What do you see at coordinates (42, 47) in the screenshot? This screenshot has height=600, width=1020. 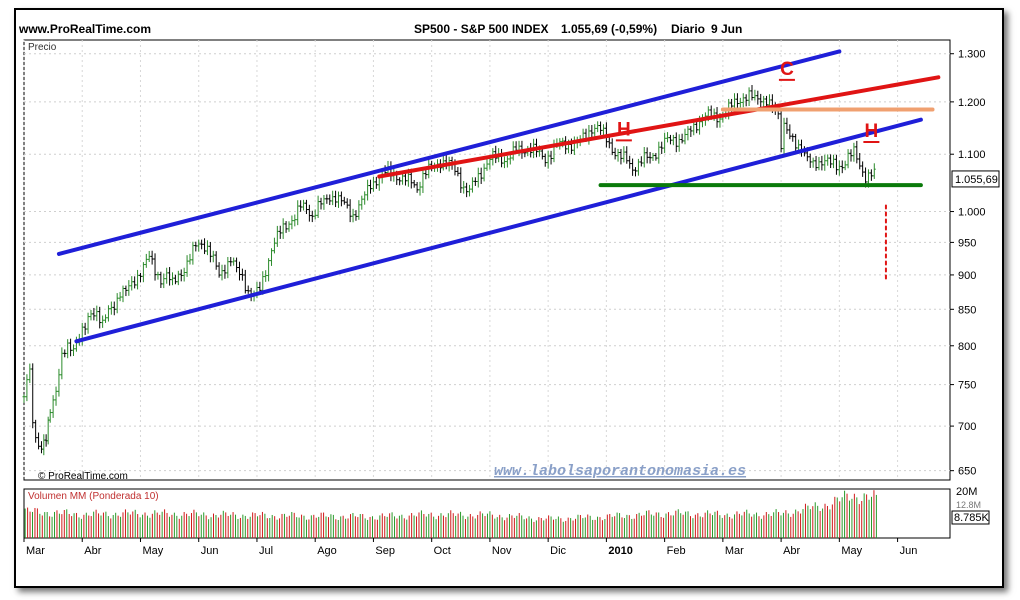 I see `price-panel-title: Precio` at bounding box center [42, 47].